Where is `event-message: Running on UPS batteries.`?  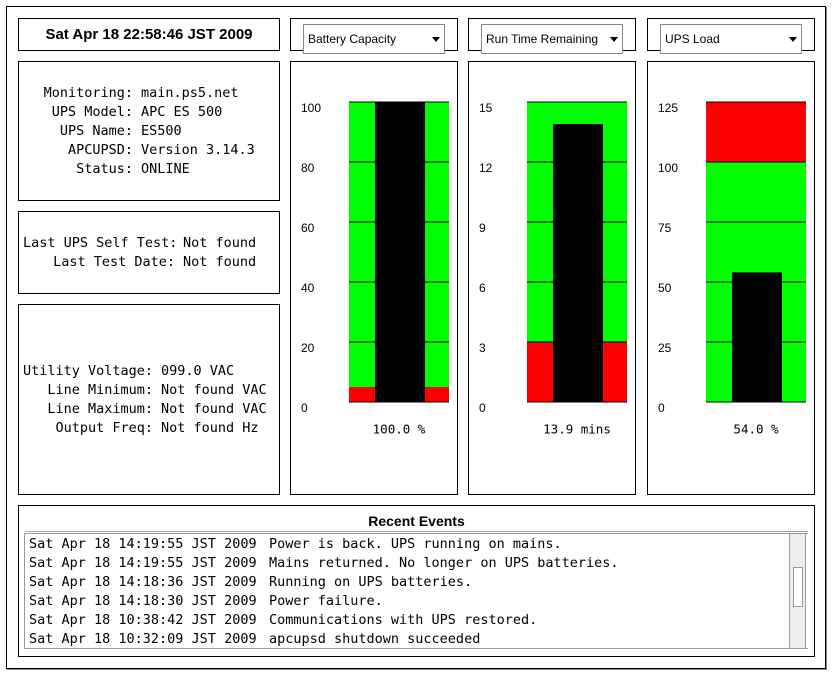 event-message: Running on UPS batteries. is located at coordinates (371, 582).